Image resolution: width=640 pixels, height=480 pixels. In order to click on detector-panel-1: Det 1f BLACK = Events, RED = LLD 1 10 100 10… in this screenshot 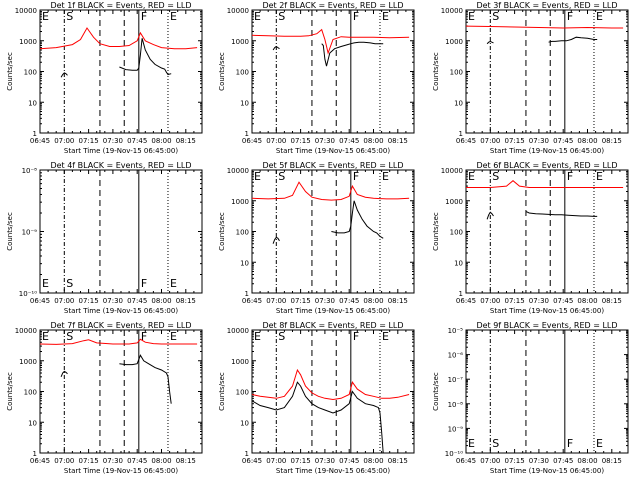, I will do `click(104, 78)`.